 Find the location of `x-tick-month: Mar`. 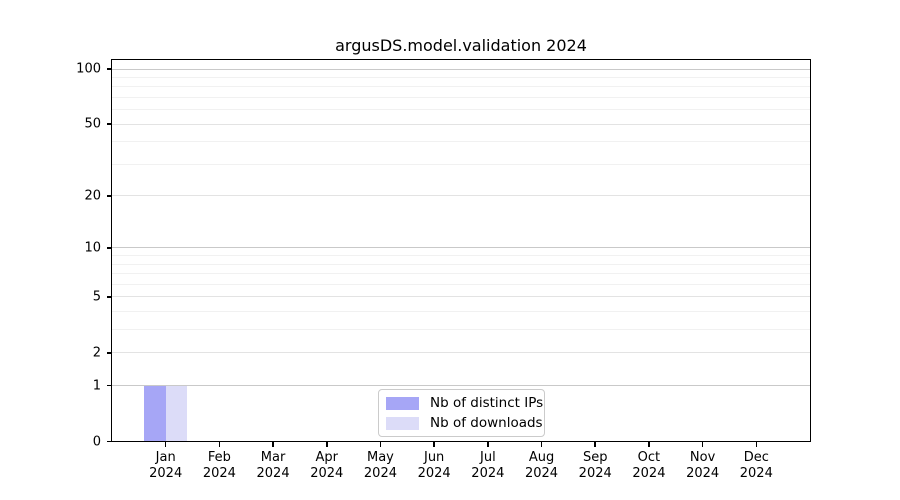

x-tick-month: Mar is located at coordinates (273, 457).